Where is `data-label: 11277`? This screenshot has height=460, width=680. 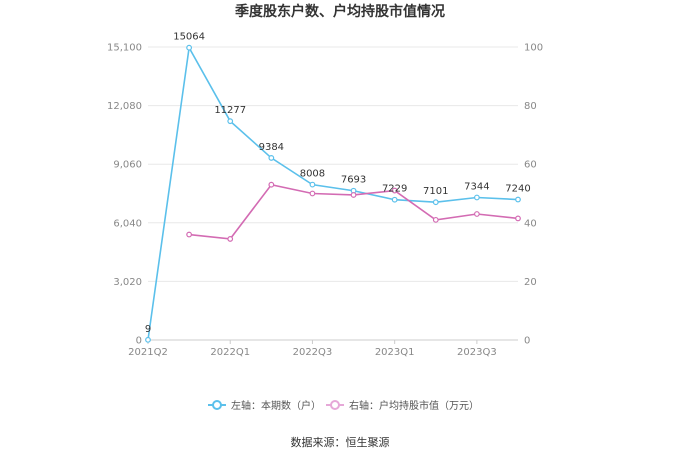
data-label: 11277 is located at coordinates (230, 110).